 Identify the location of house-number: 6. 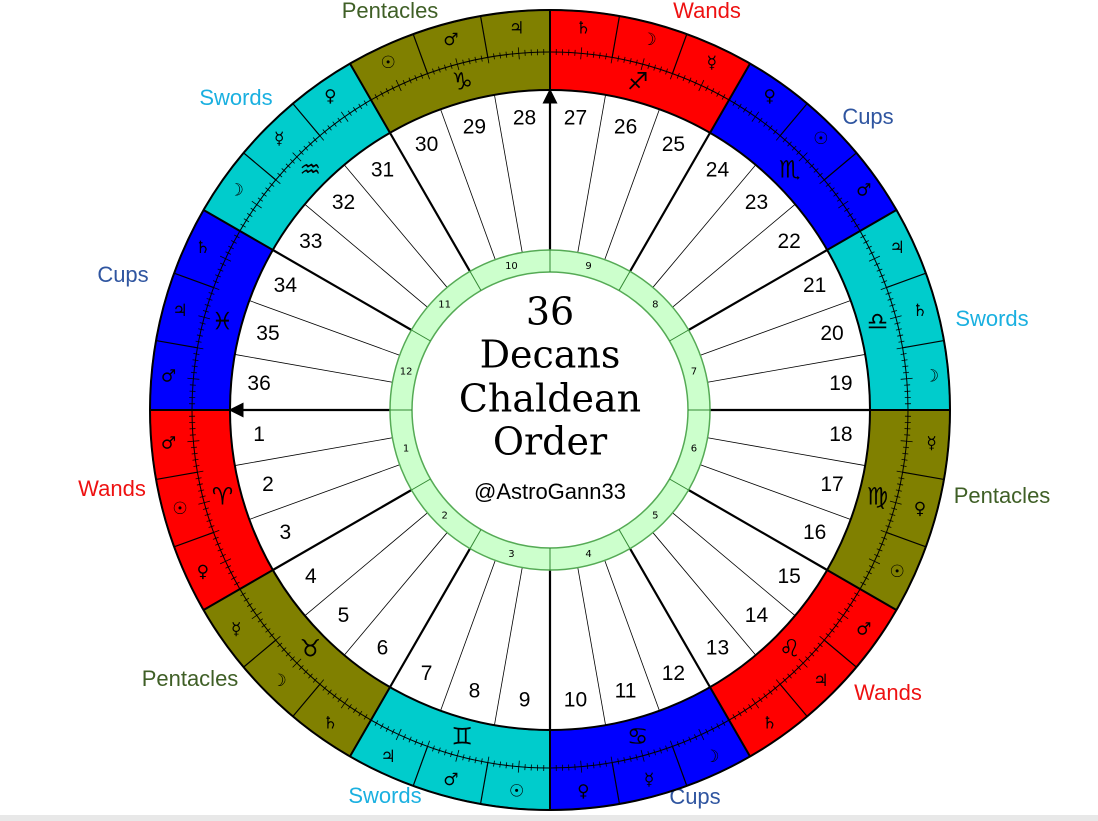
(694, 449).